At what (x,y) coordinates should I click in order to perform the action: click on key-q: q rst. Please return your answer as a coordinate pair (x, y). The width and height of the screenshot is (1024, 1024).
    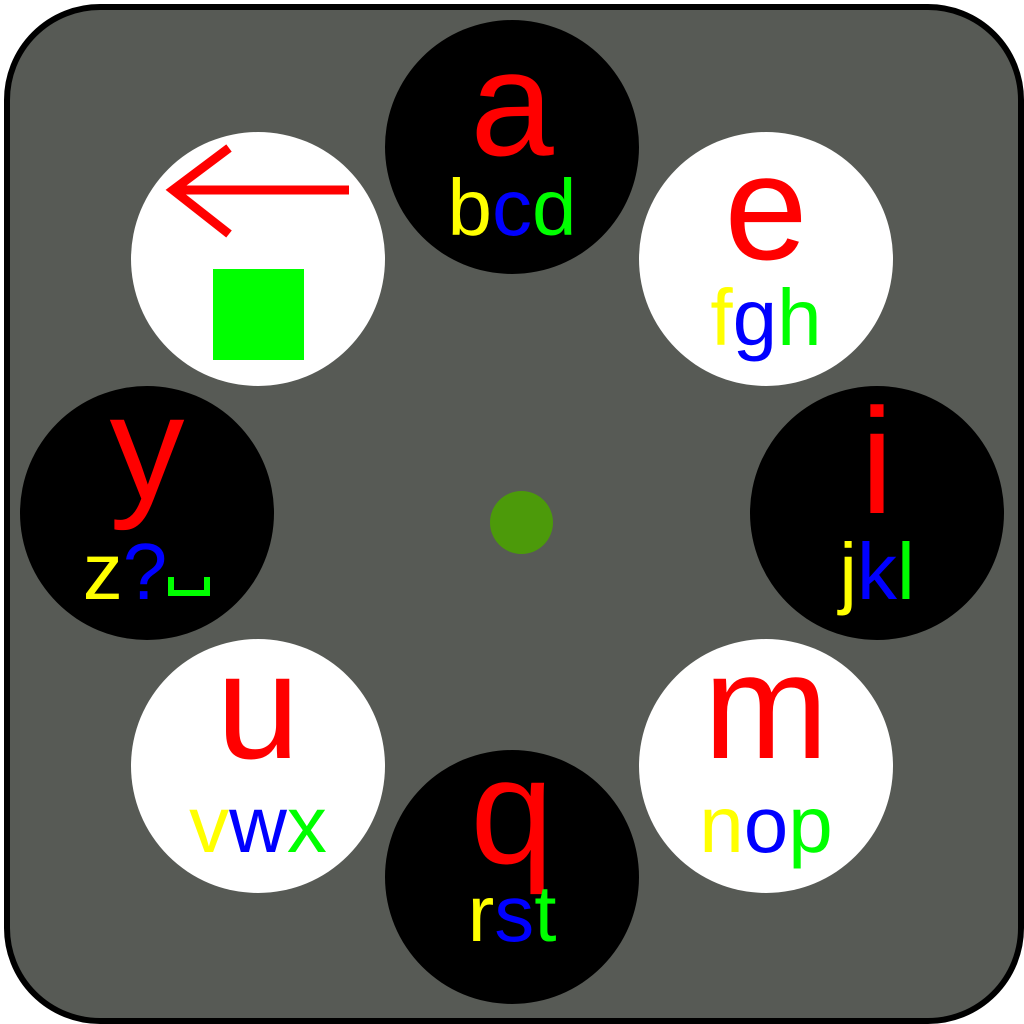
    Looking at the image, I should click on (512, 870).